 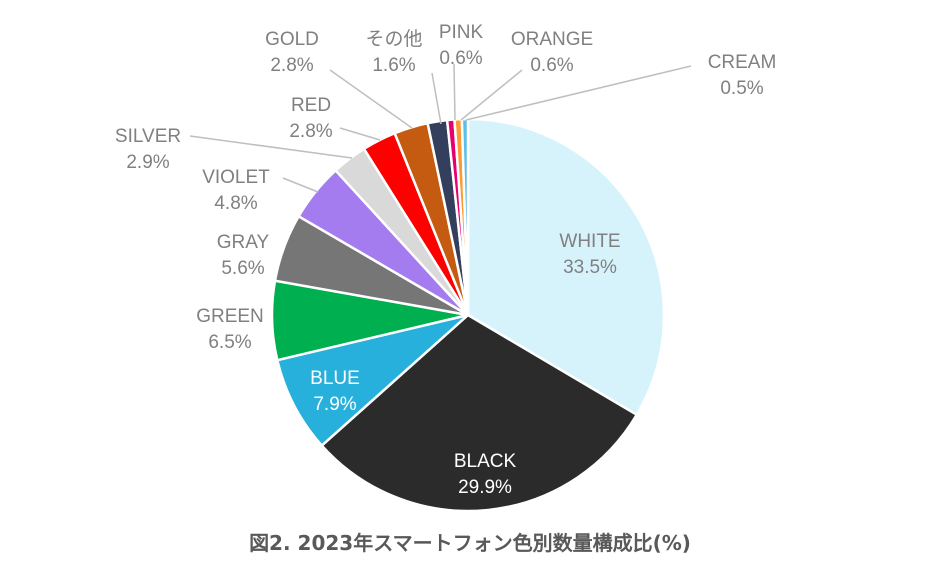 I want to click on slice-name-label: BLACK, so click(x=485, y=461).